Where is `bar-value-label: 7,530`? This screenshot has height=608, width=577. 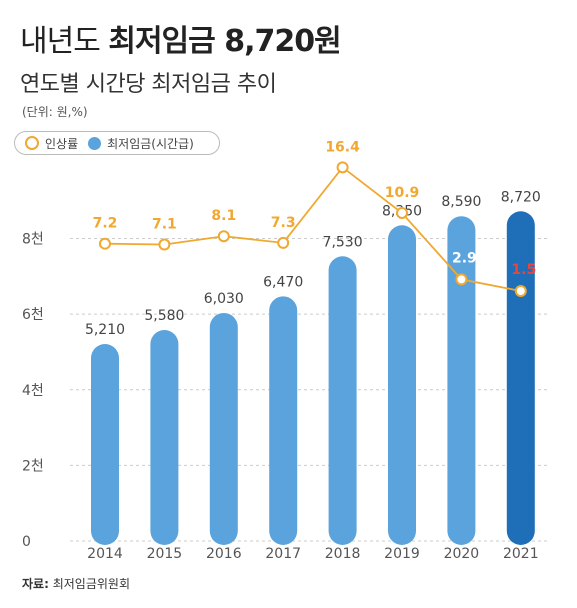 bar-value-label: 7,530 is located at coordinates (343, 242).